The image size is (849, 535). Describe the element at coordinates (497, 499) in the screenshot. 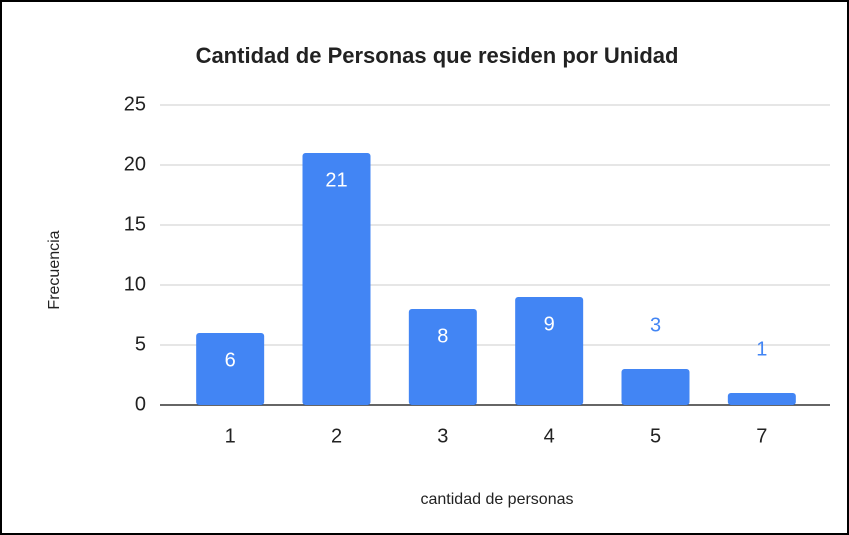

I see `x-axis-label: cantidad de personas` at that location.